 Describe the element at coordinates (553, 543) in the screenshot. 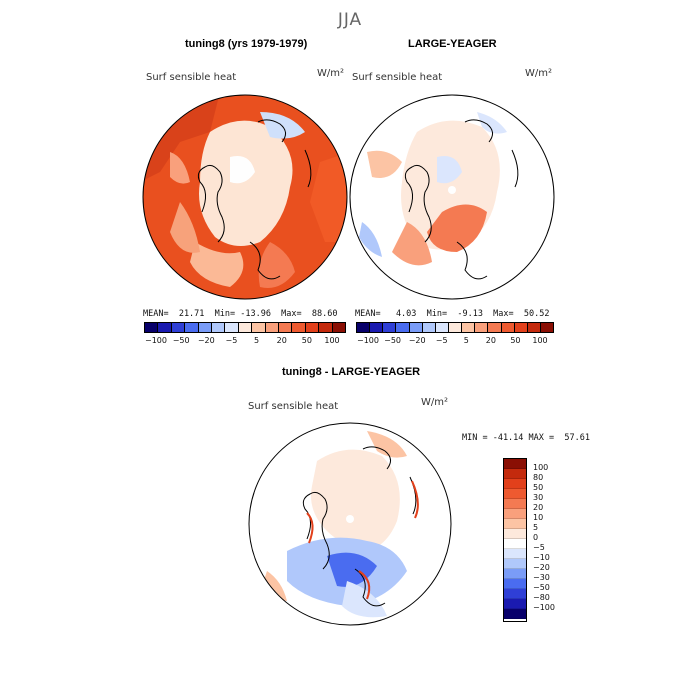

I see `diff-colorbar-labels: 100 80 50 30 20 10 5 0 −5 −10 −20 −30 −50 −80 −100` at that location.